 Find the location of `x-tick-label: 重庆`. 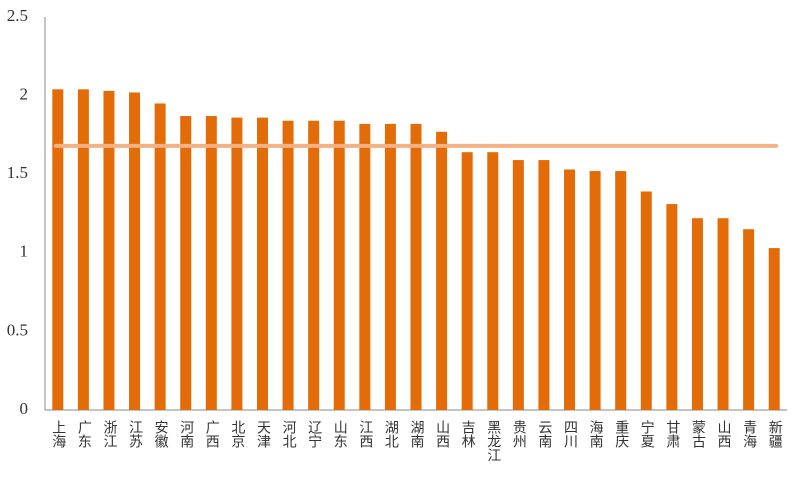

x-tick-label: 重庆 is located at coordinates (621, 434).